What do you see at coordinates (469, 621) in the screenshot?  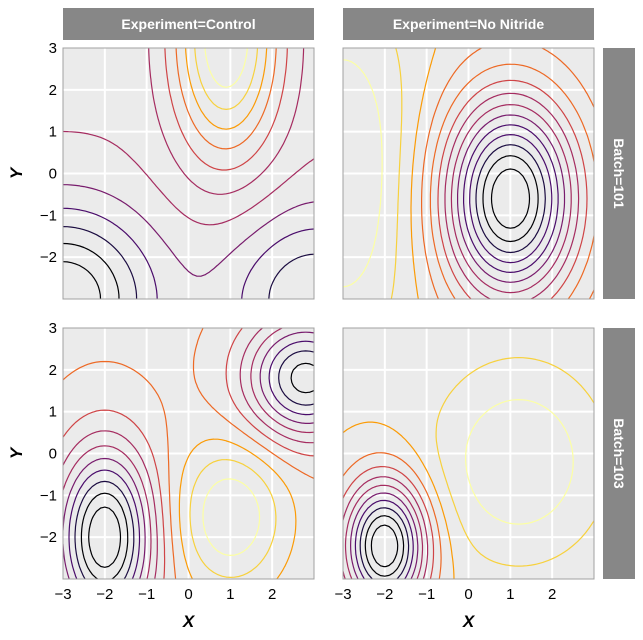 I see `x-axis-title-col-1: X` at bounding box center [469, 621].